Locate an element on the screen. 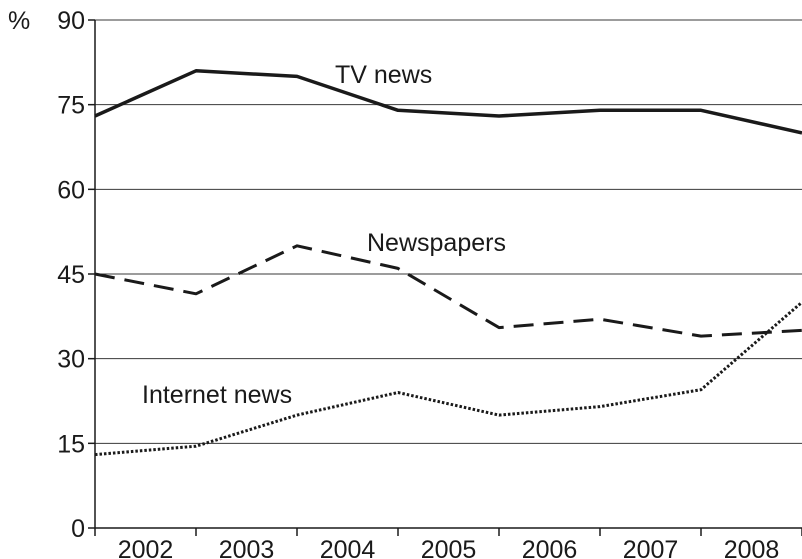 Image resolution: width=802 pixels, height=559 pixels. series-line-newspapers is located at coordinates (448, 291).